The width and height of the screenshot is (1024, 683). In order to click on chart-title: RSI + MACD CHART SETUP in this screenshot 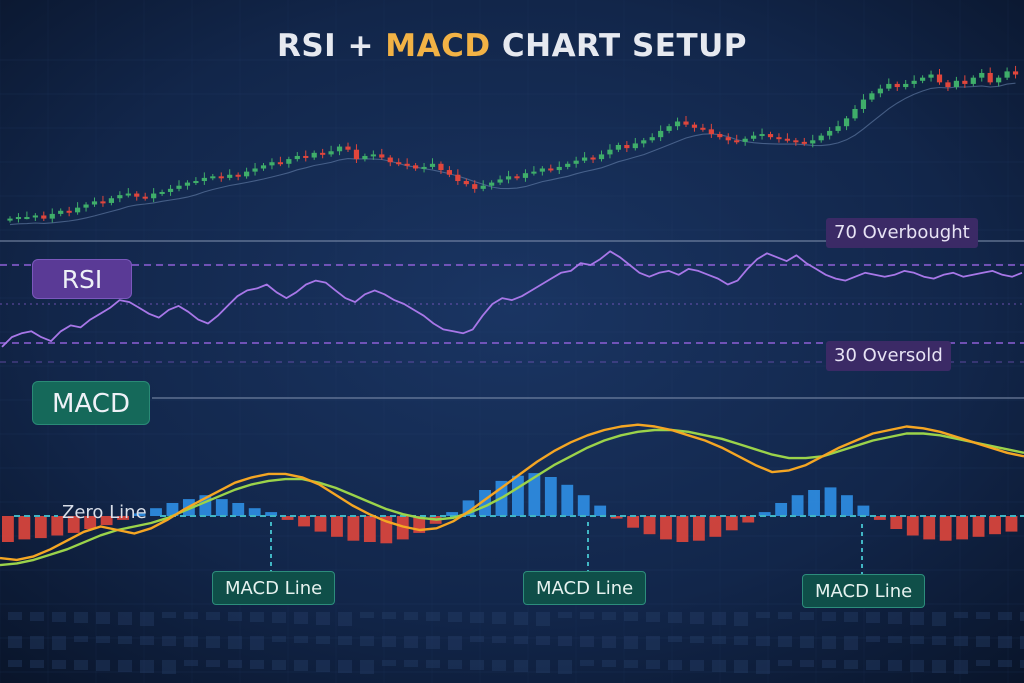, I will do `click(512, 46)`.